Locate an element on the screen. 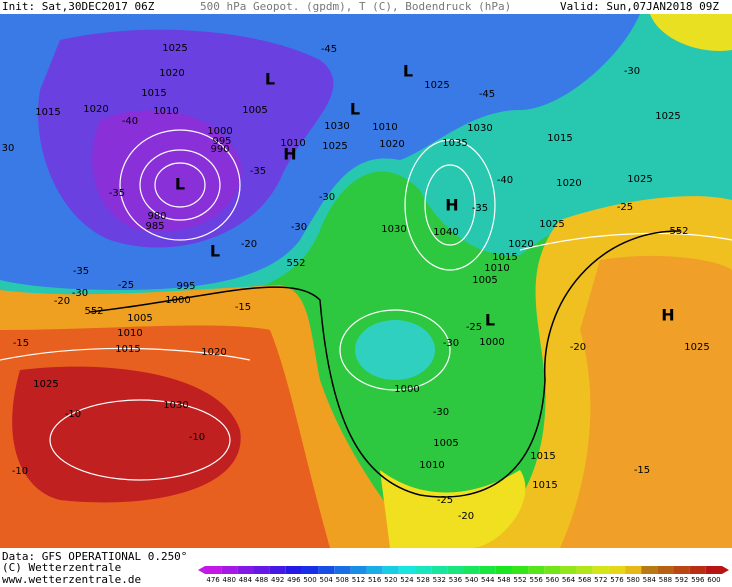 This screenshot has width=732, height=587. field-orange-e is located at coordinates (646, 402).